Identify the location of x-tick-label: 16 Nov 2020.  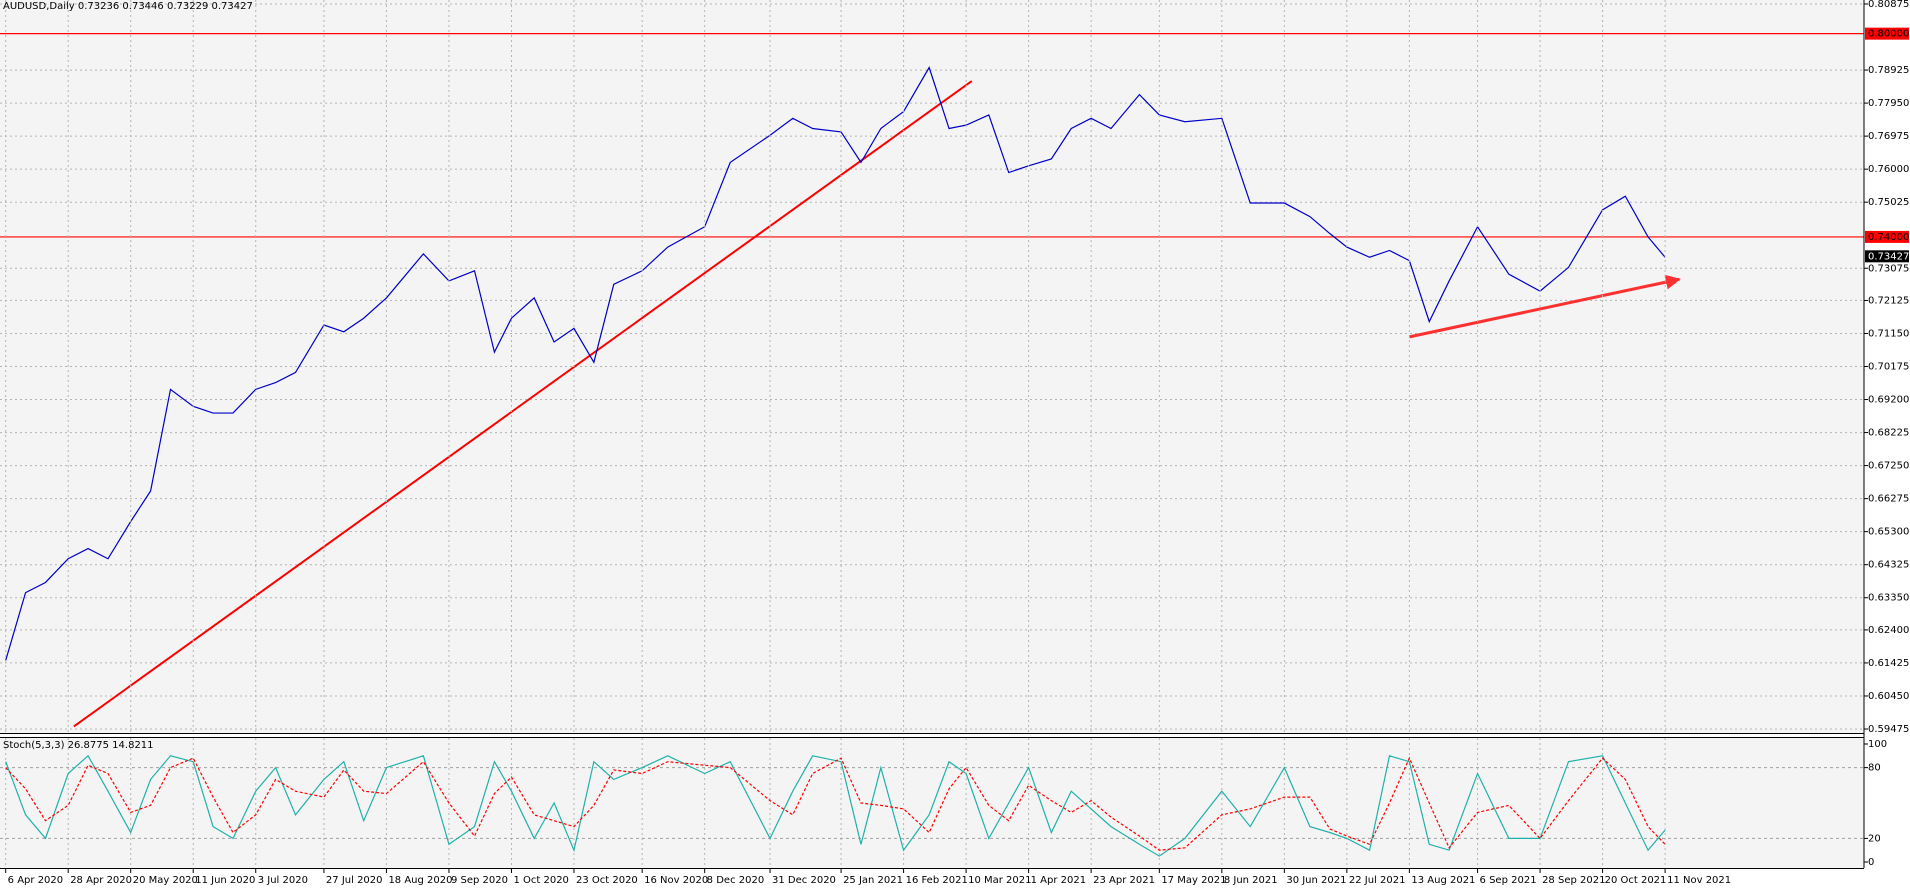
(676, 880).